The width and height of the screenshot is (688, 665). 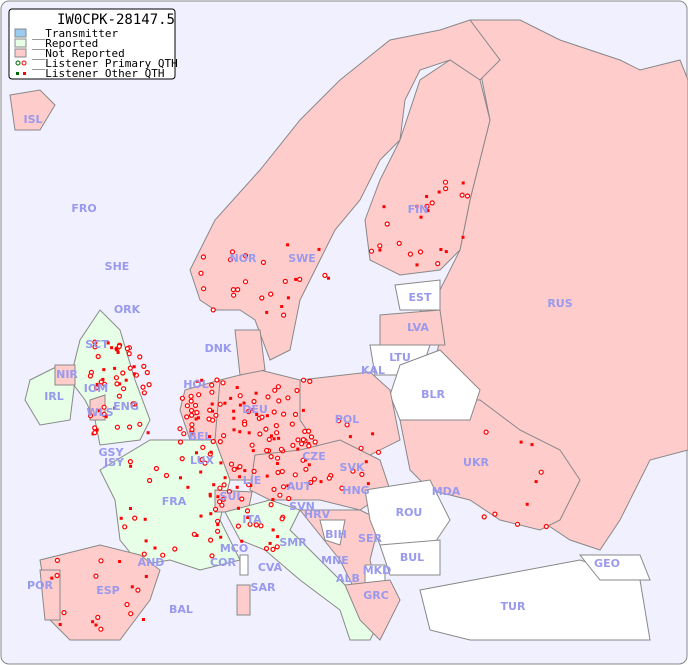 What do you see at coordinates (181, 609) in the screenshot?
I see `country-label-bal: BAL` at bounding box center [181, 609].